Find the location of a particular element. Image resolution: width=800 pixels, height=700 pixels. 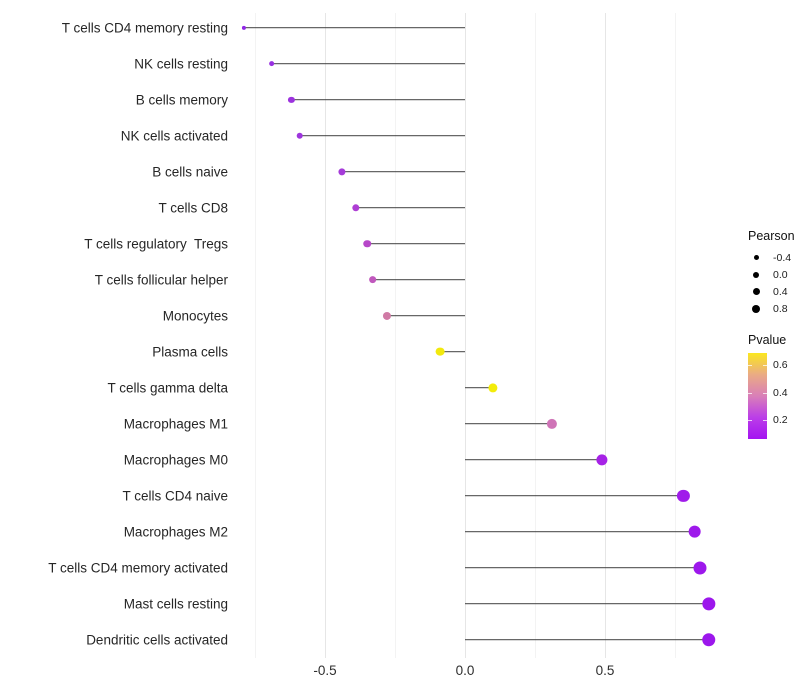

size-legend-keys: -0.4 0.0 0.4 0.8 is located at coordinates (771, 283).